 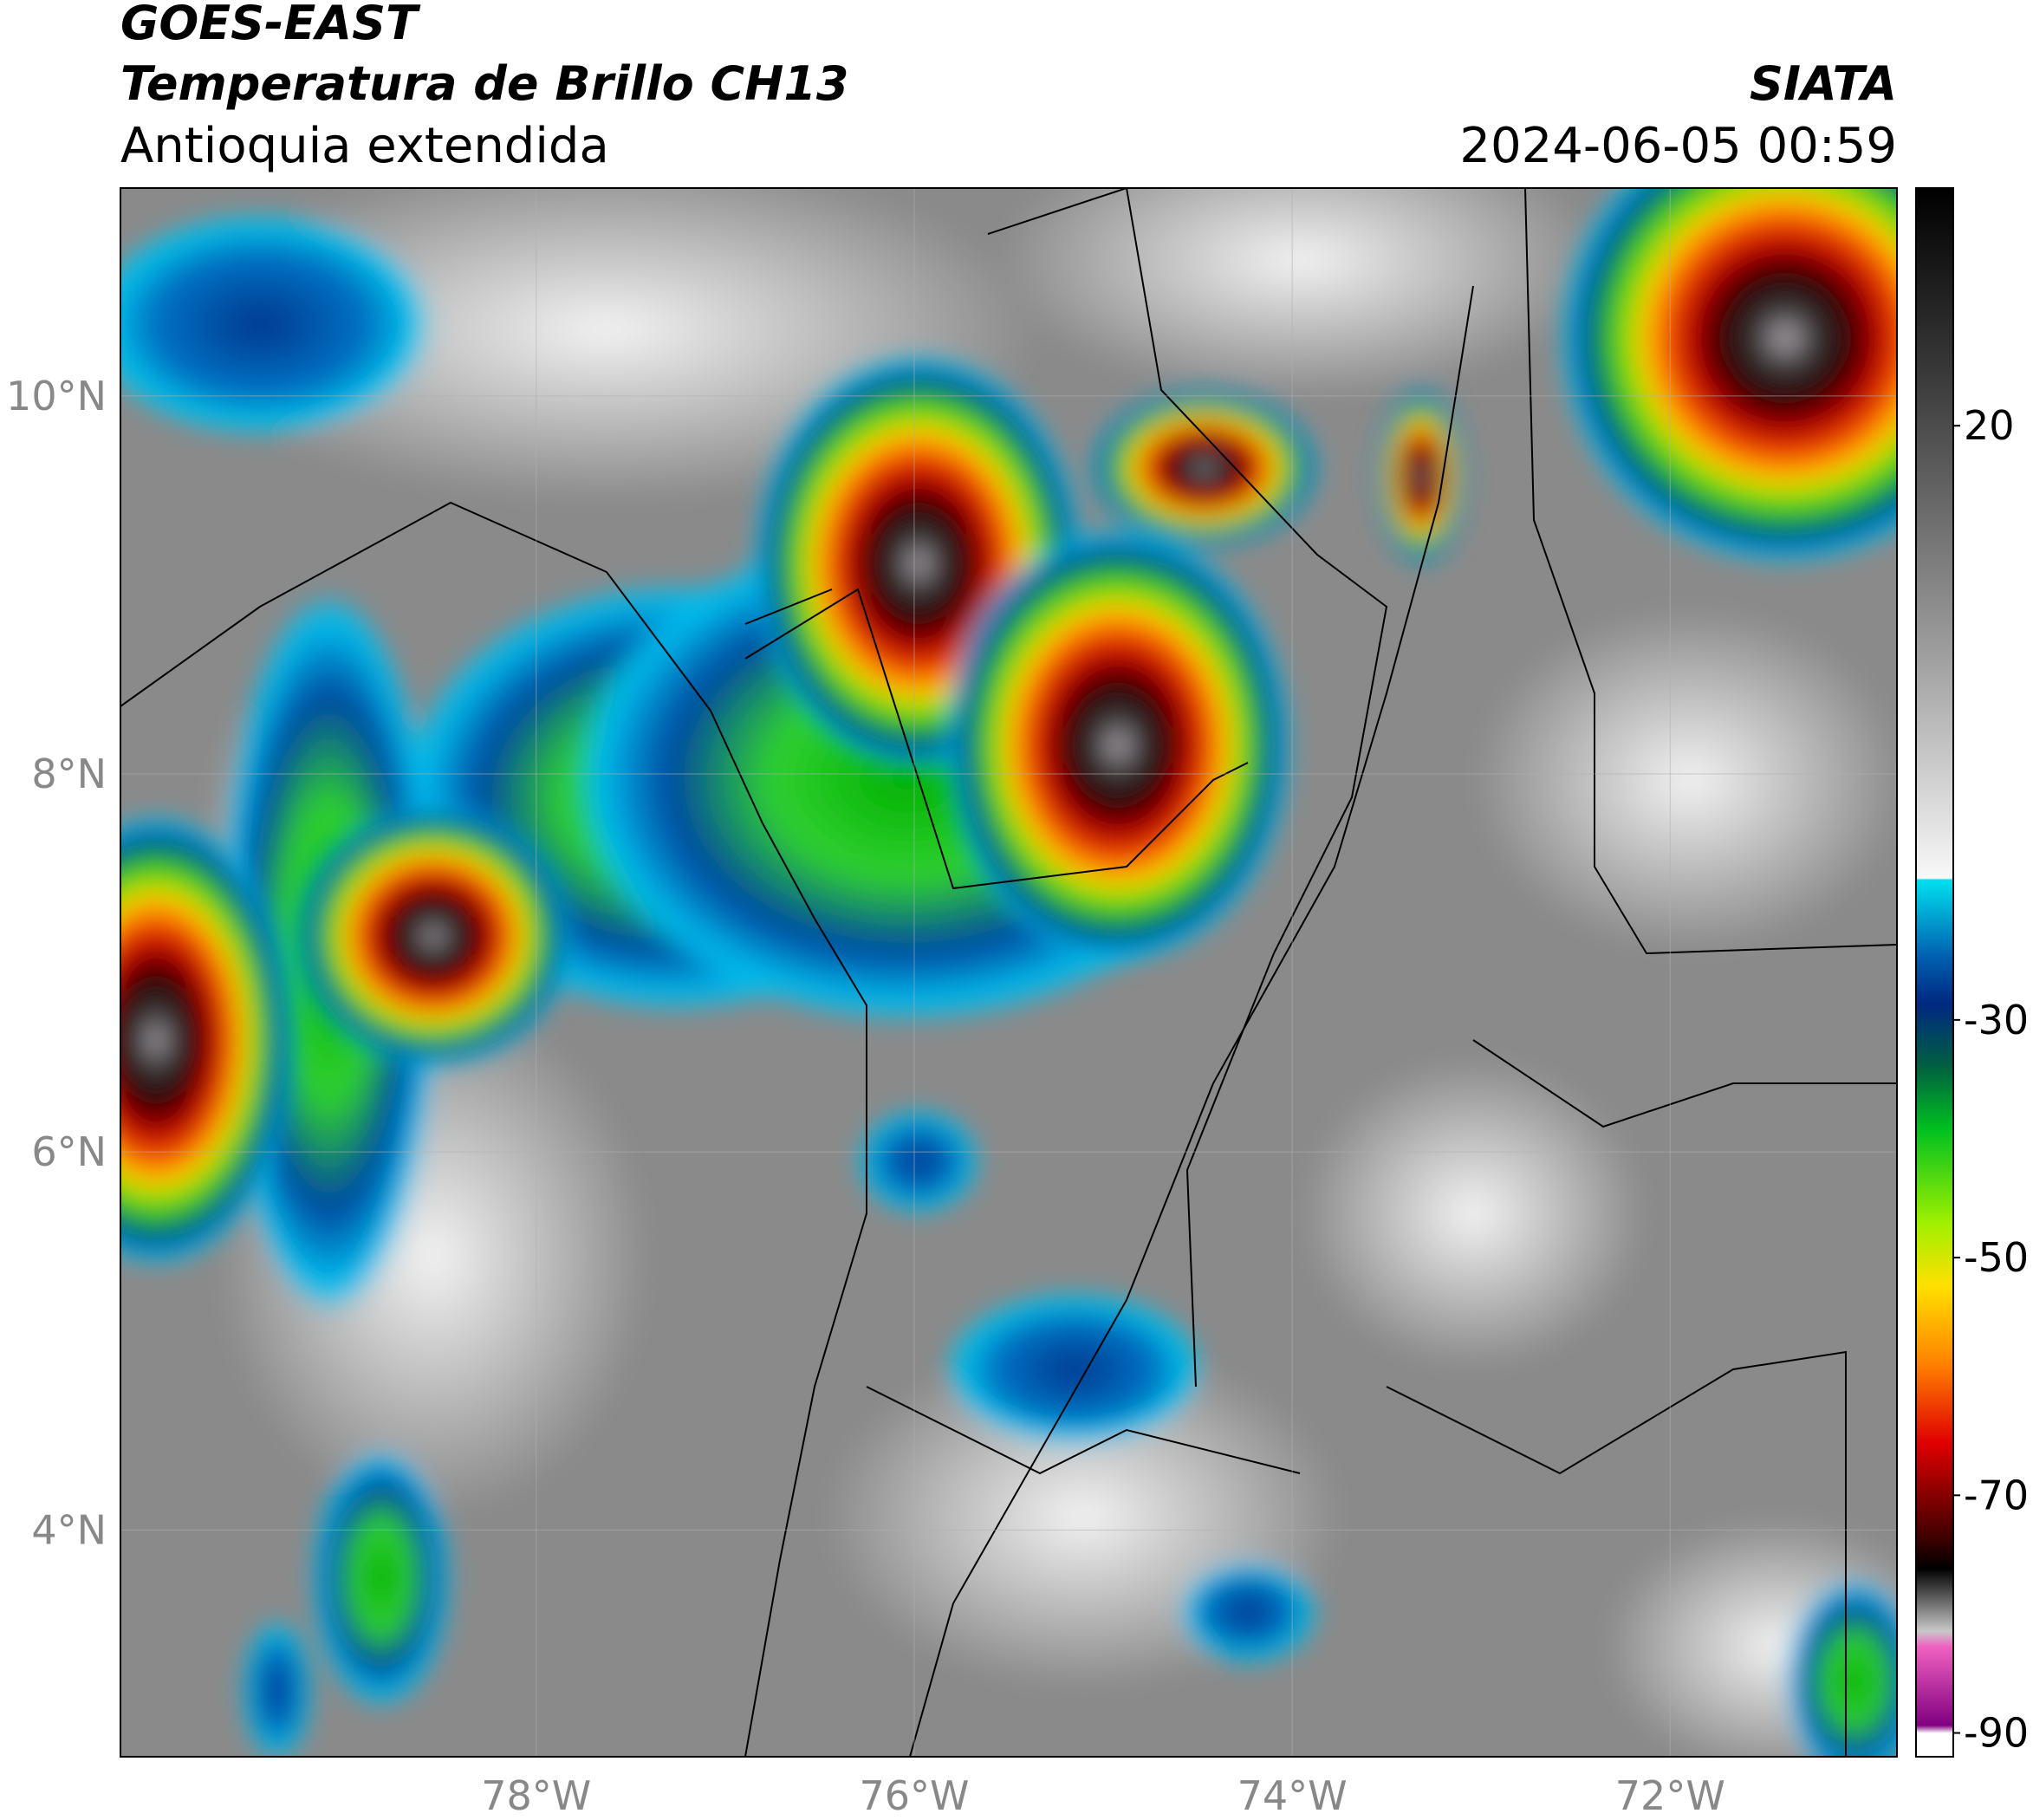 What do you see at coordinates (1678, 146) in the screenshot?
I see `datetime: 2024-06-05 00:59` at bounding box center [1678, 146].